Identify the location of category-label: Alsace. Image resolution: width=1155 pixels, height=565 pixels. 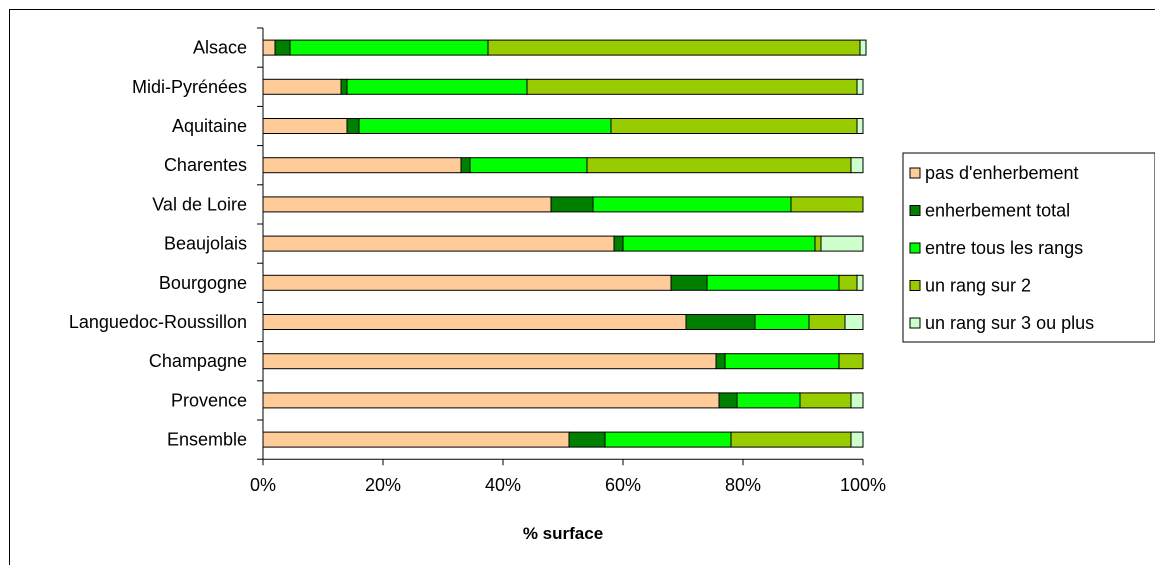
(220, 48).